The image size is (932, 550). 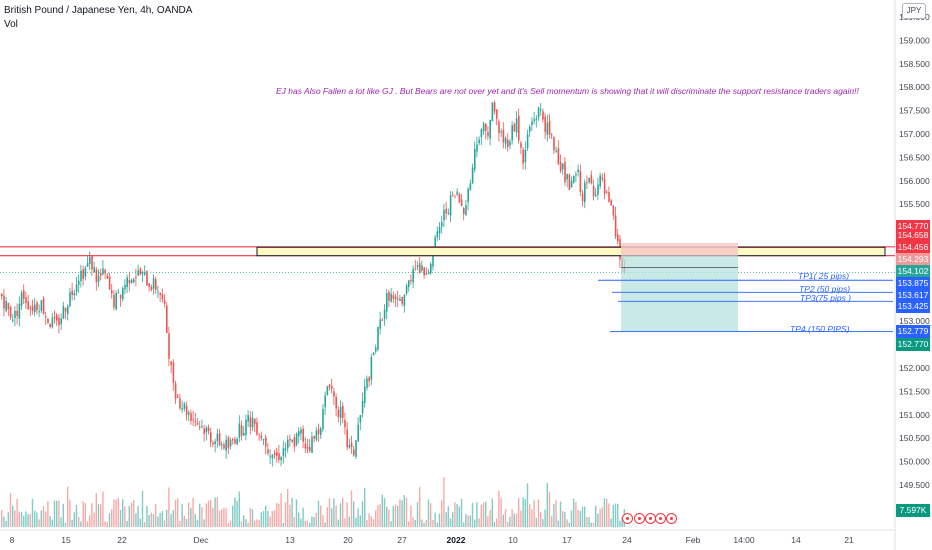 I want to click on volume-value-tag: 7.597K, so click(x=913, y=510).